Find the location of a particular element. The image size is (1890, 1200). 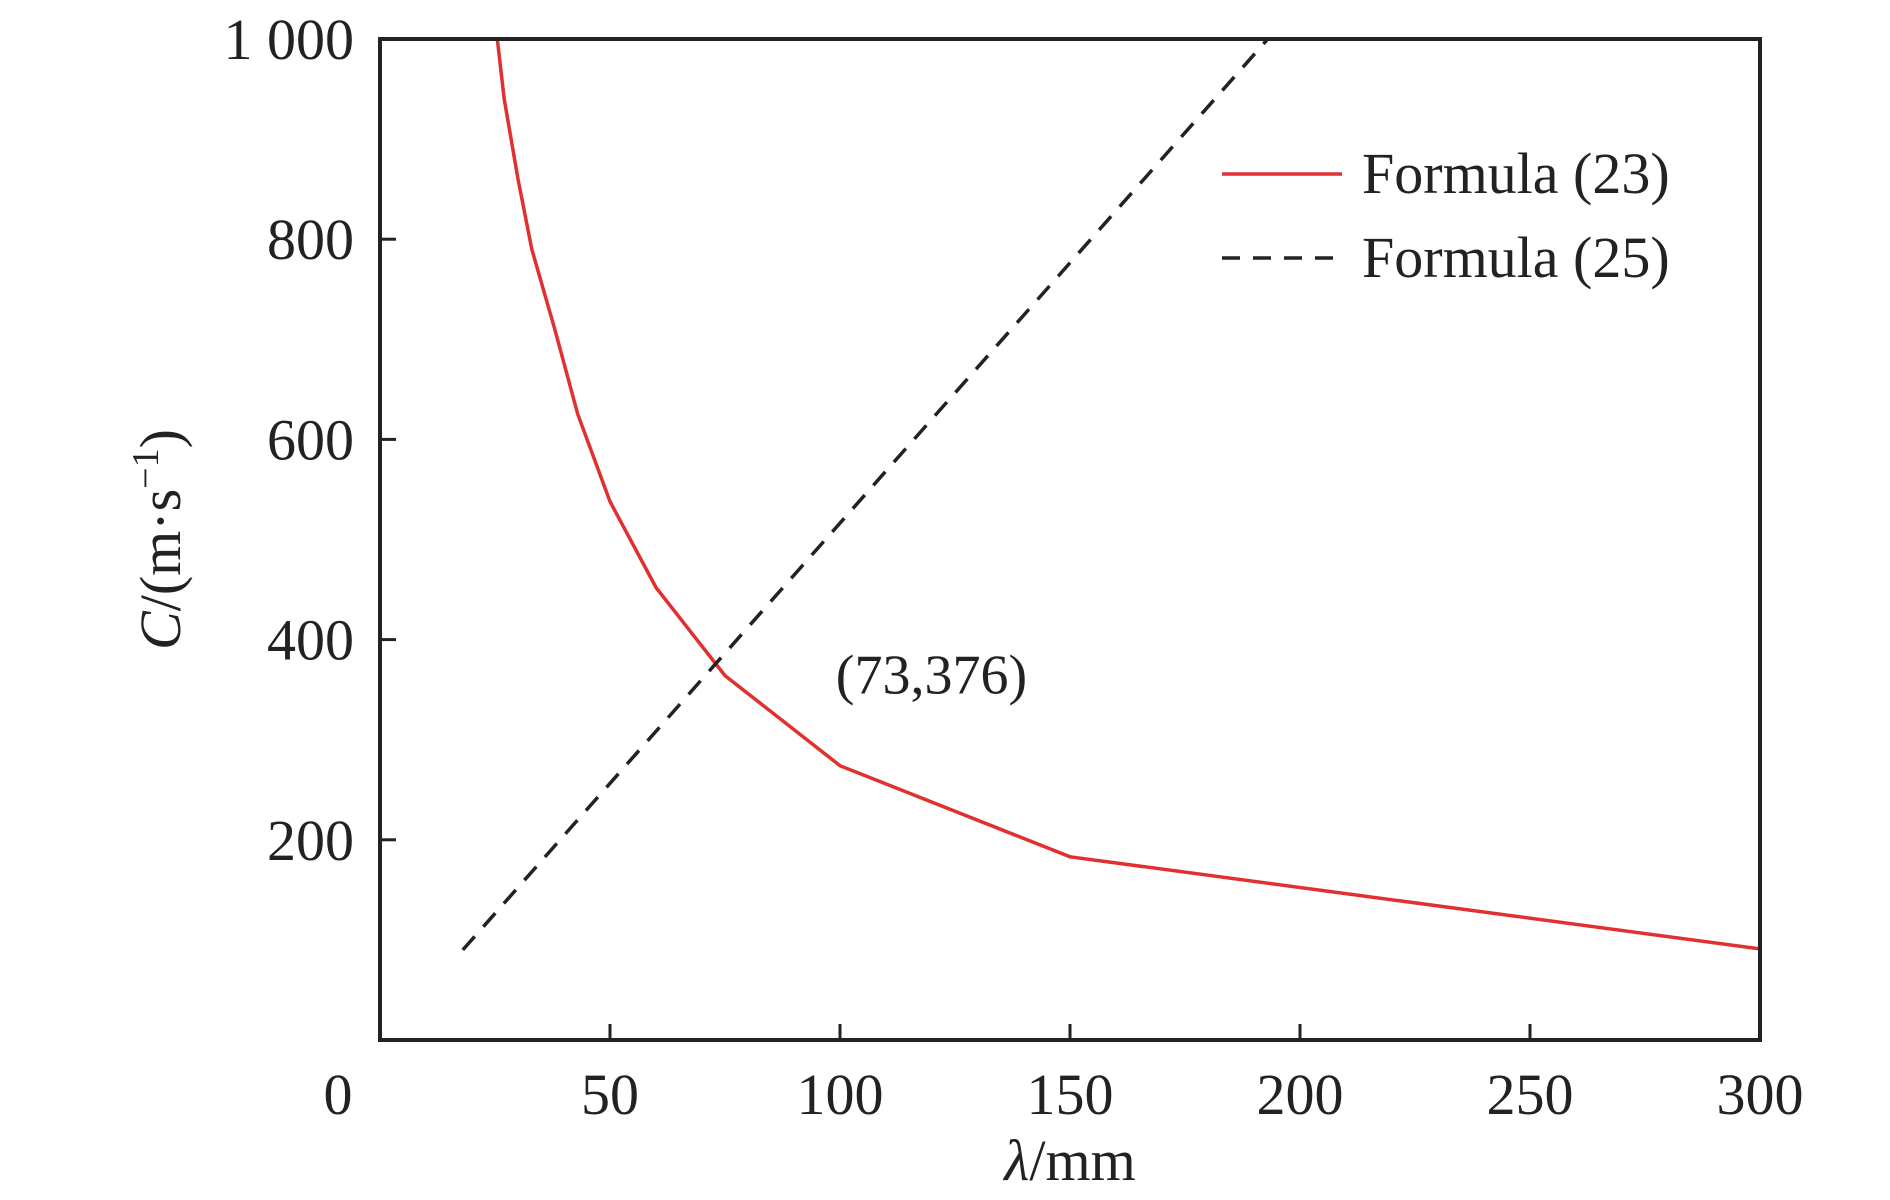

x-tick-label-3: 200 is located at coordinates (1300, 1094).